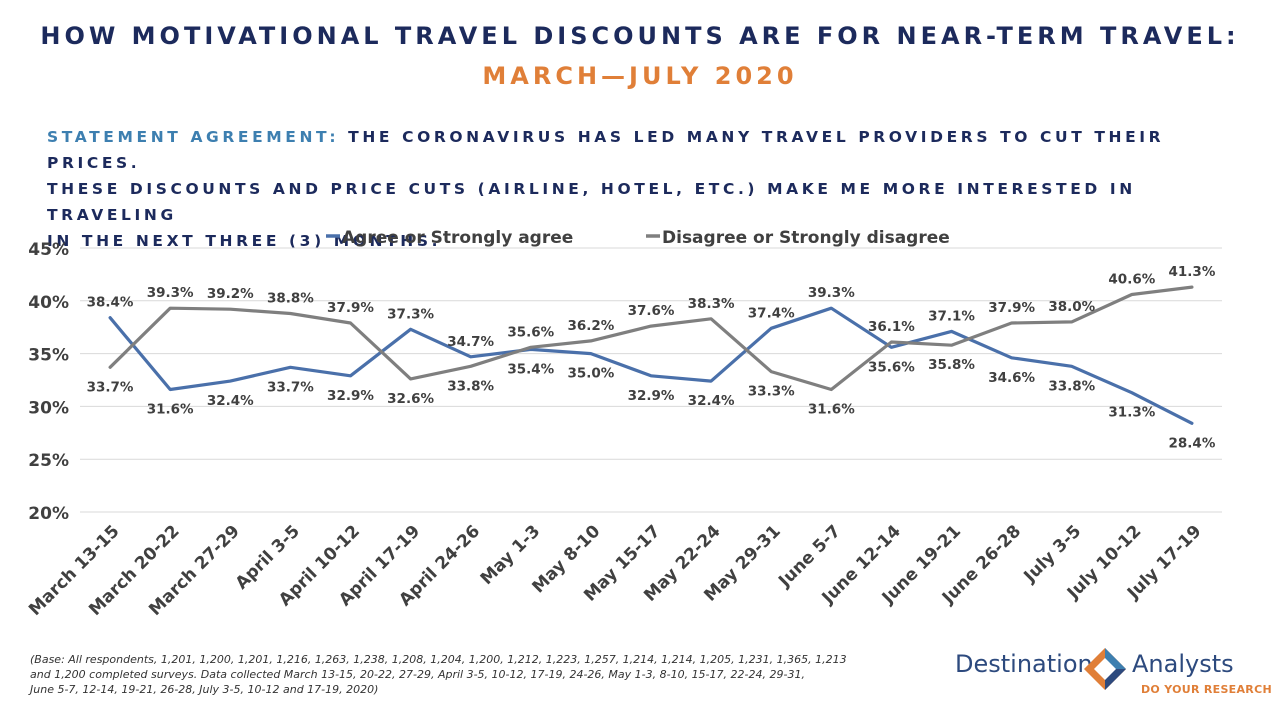 The height and width of the screenshot is (720, 1280). I want to click on y-tick-label: 35%, so click(48, 356).